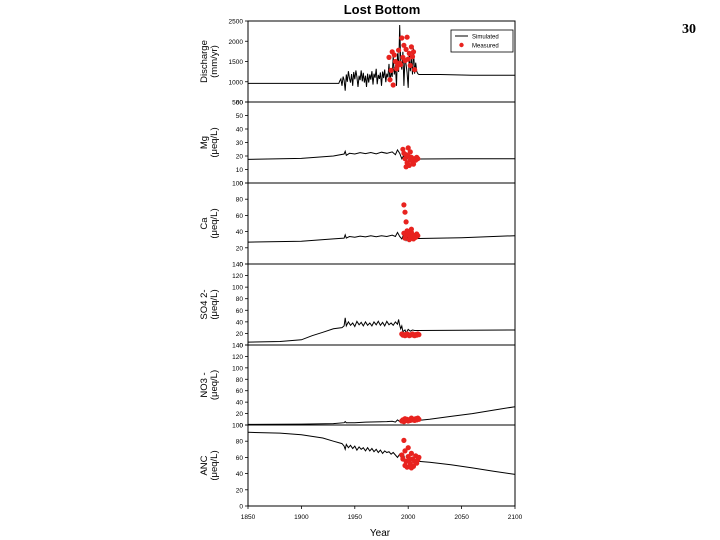  I want to click on x-tick-label: 2050, so click(461, 517).